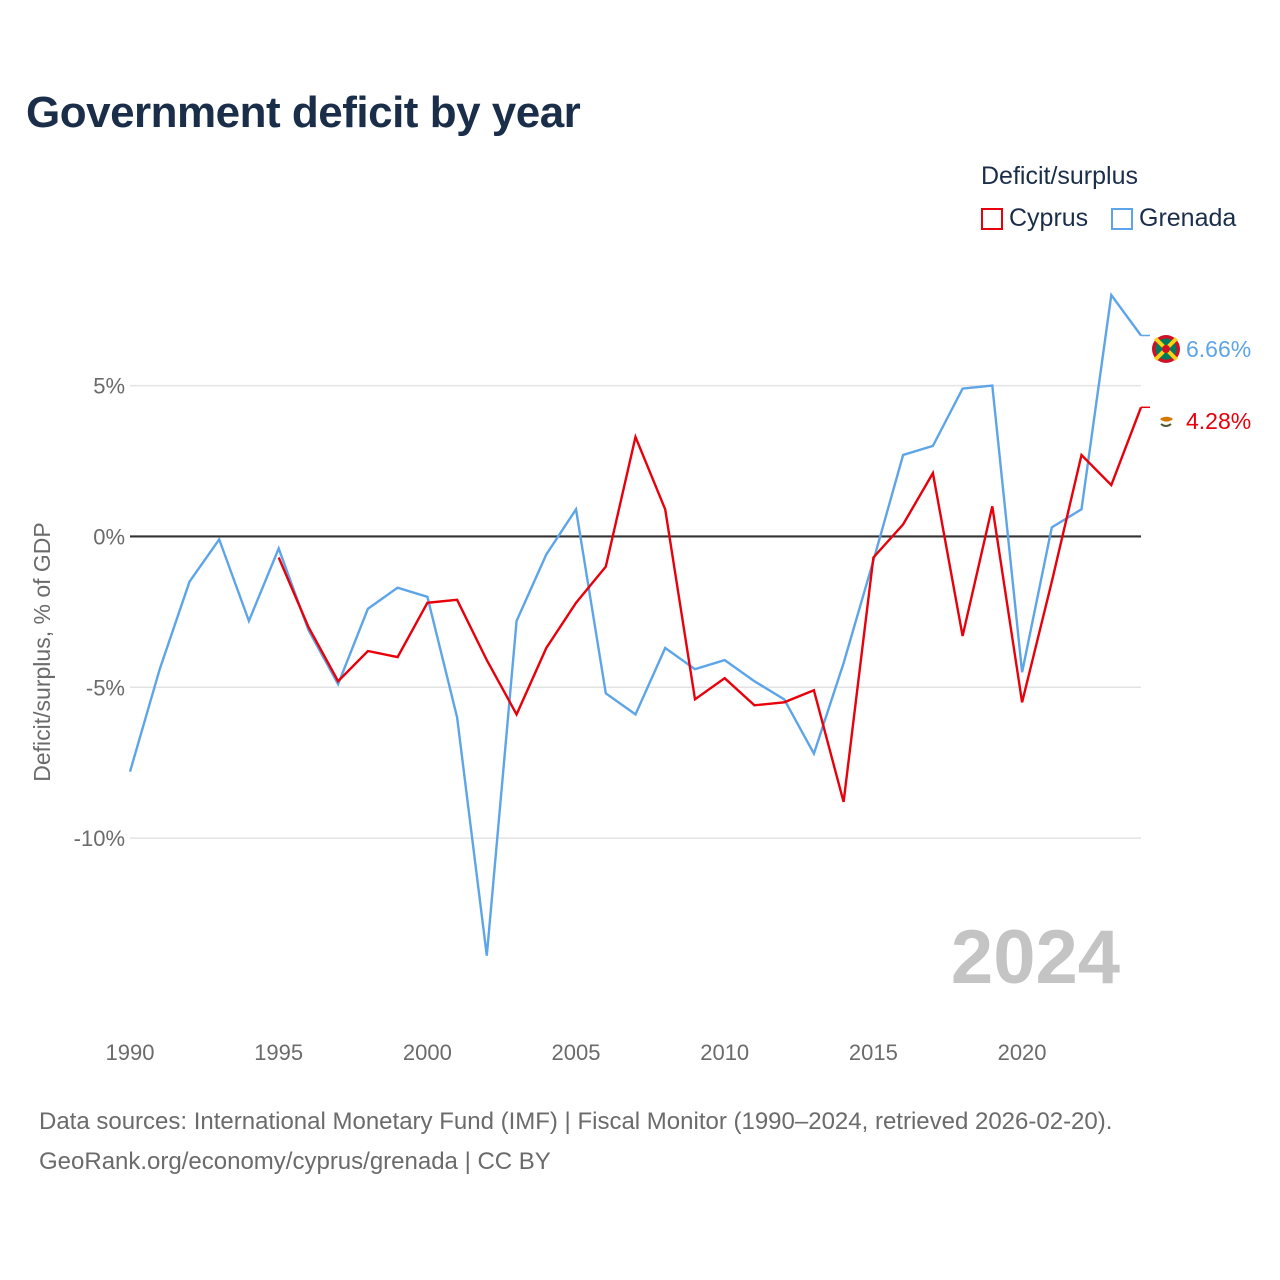 This screenshot has height=1280, width=1280. Describe the element at coordinates (1218, 421) in the screenshot. I see `end-label-cyprus: 4.28%` at that location.